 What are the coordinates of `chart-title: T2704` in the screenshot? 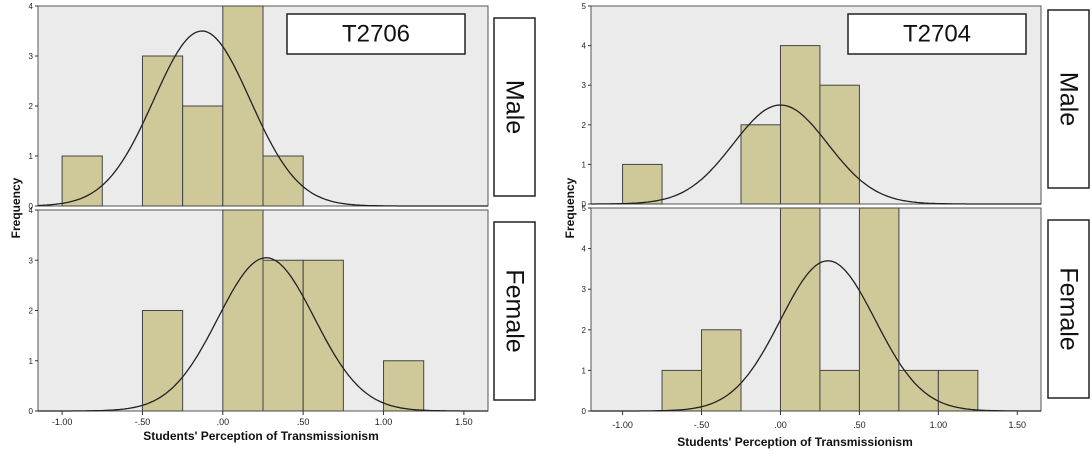 It's located at (937, 34).